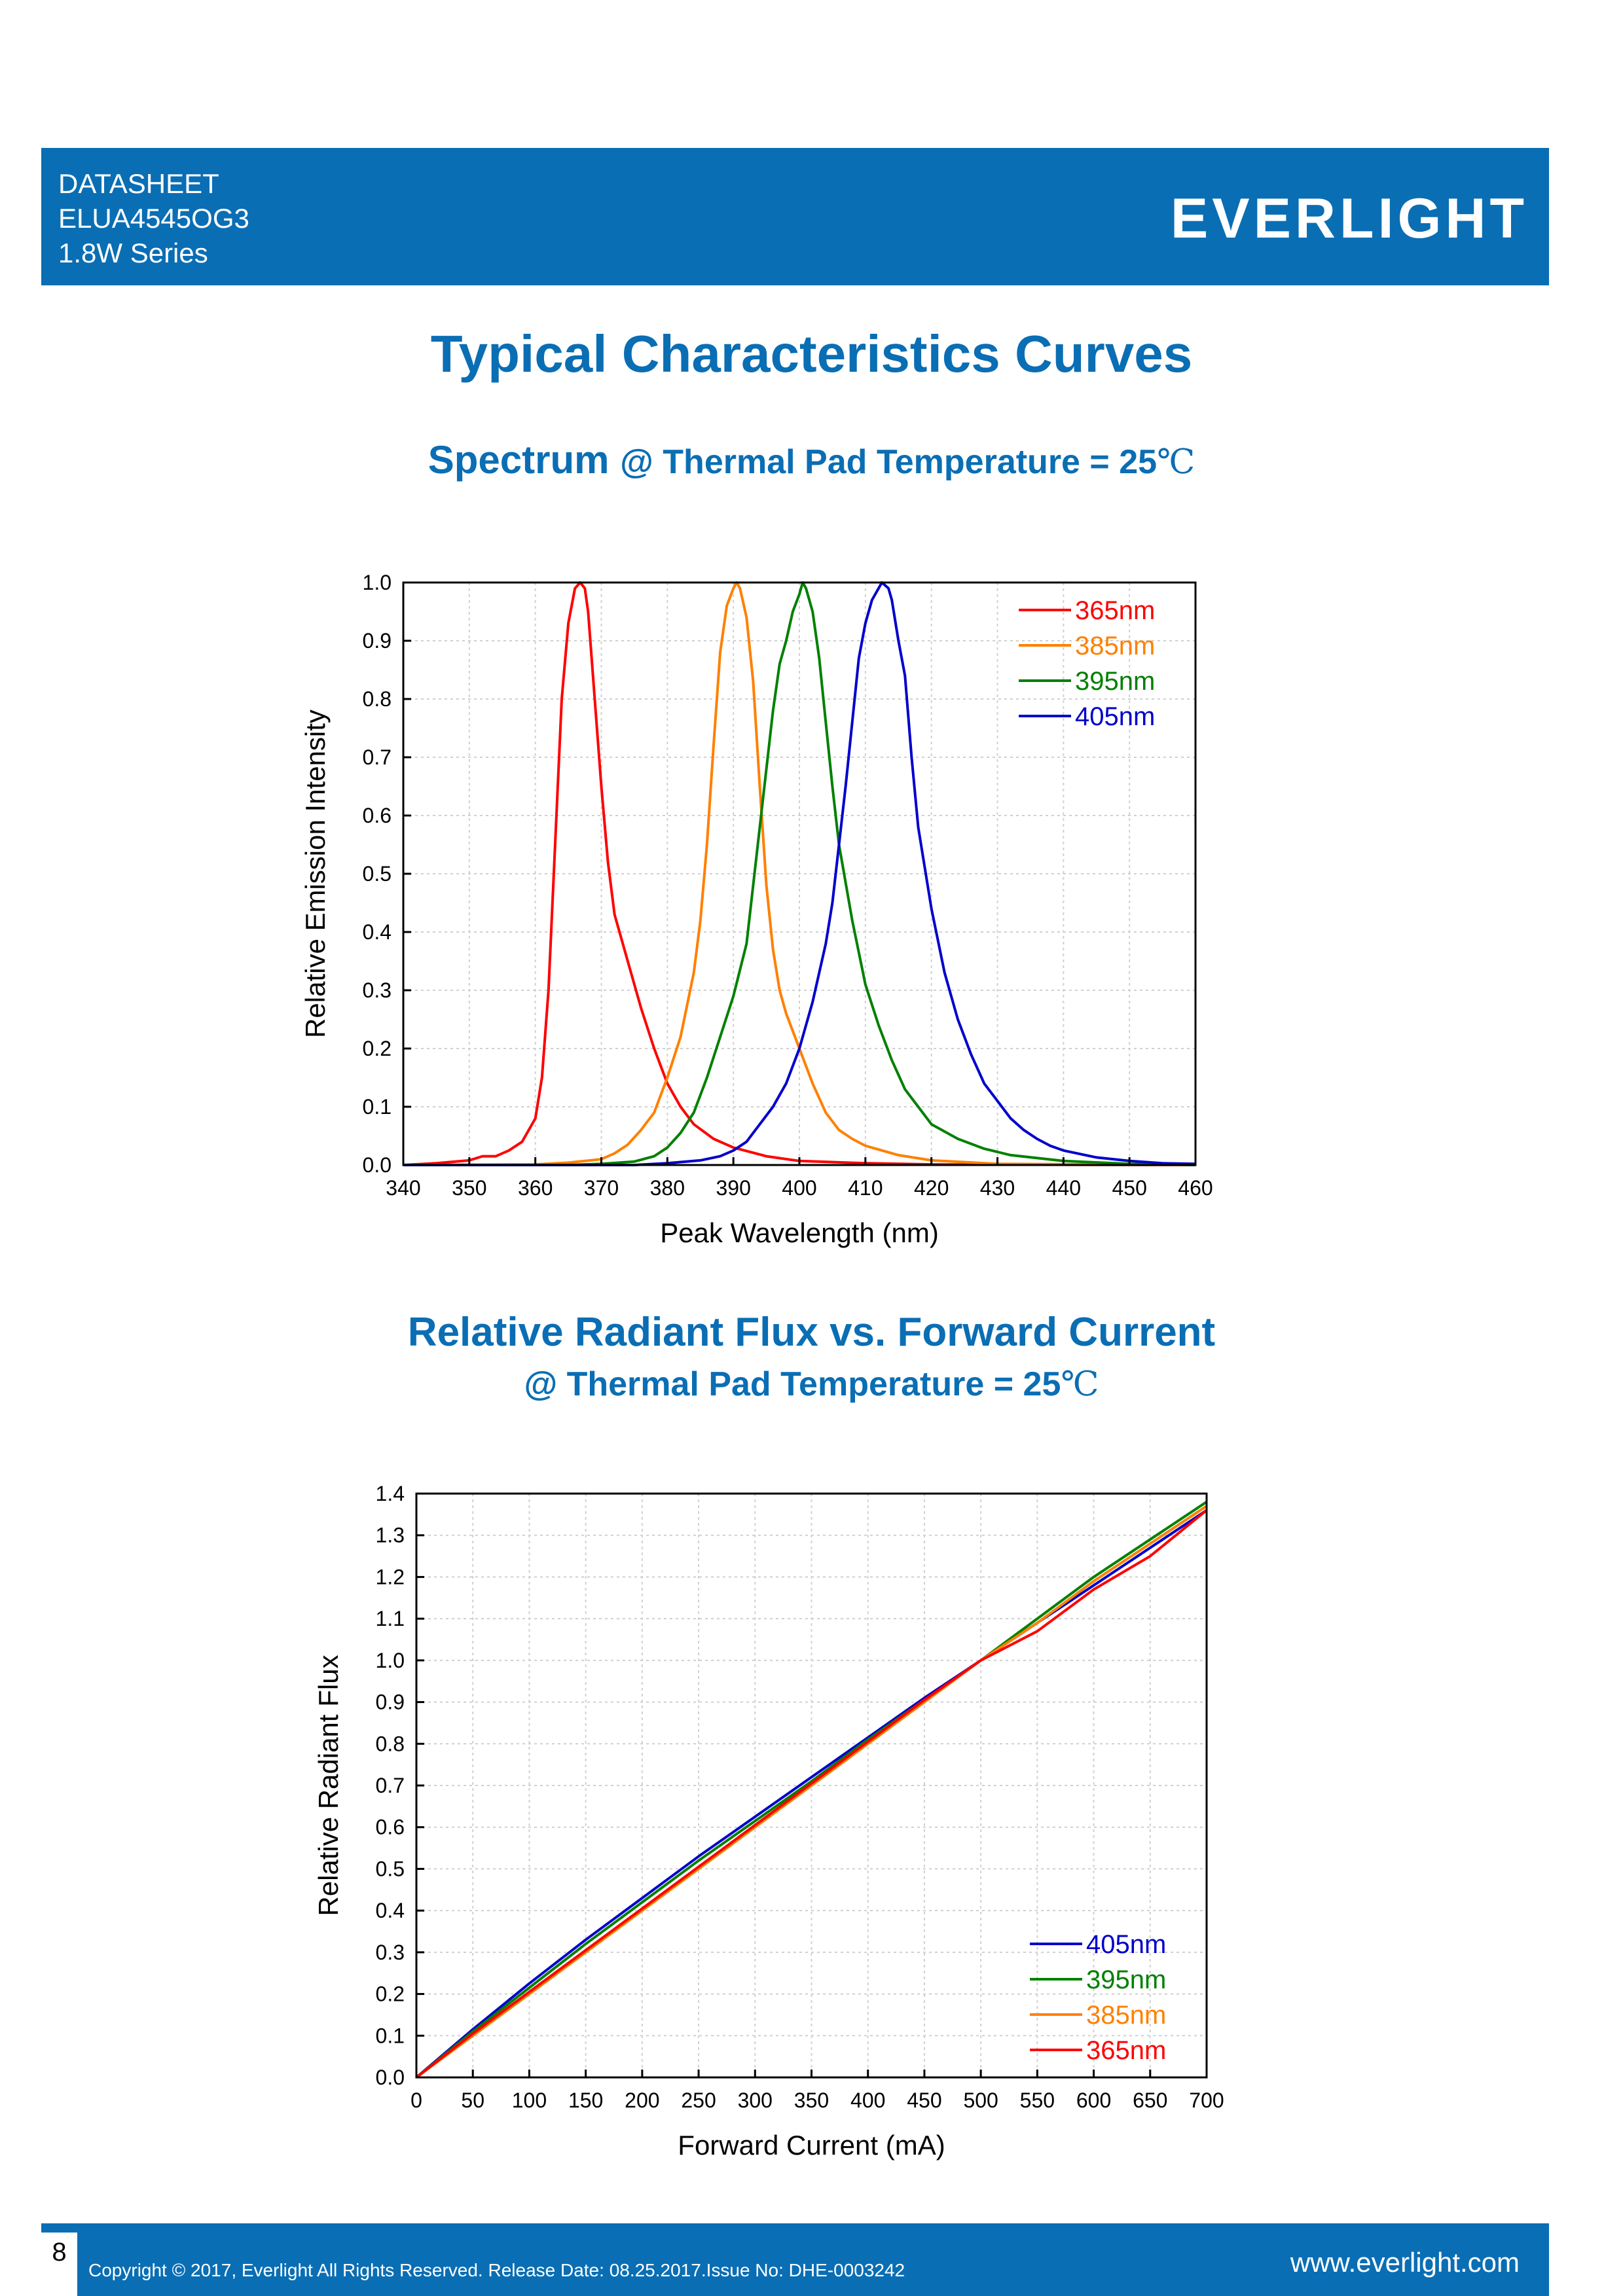 This screenshot has width=1623, height=2296. What do you see at coordinates (315, 873) in the screenshot?
I see `y-axis-label: Relative Emission Intensity` at bounding box center [315, 873].